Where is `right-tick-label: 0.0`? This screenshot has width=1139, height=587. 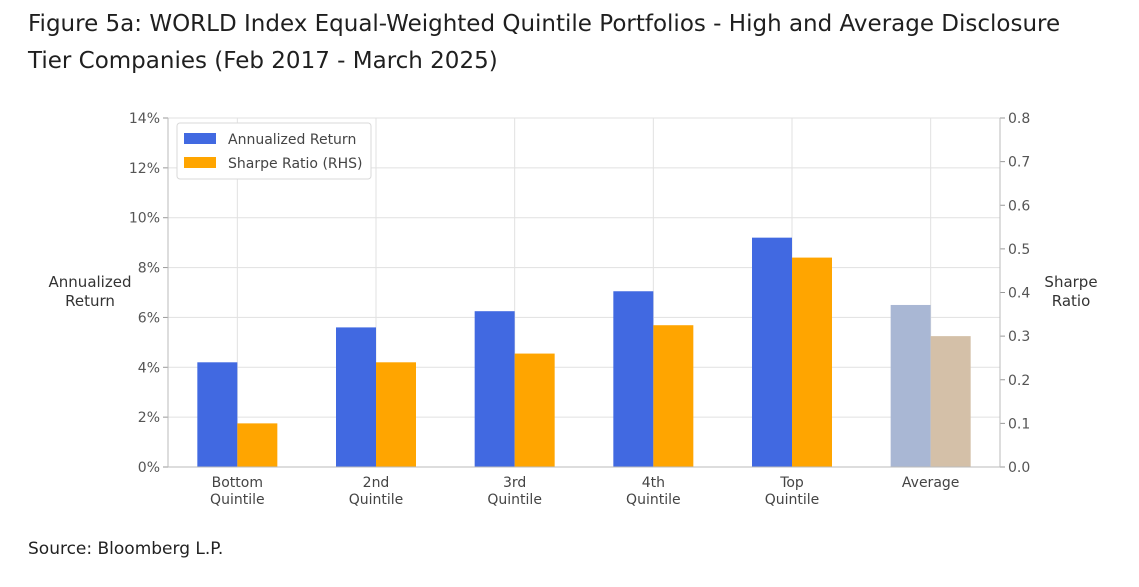 right-tick-label: 0.0 is located at coordinates (1019, 468).